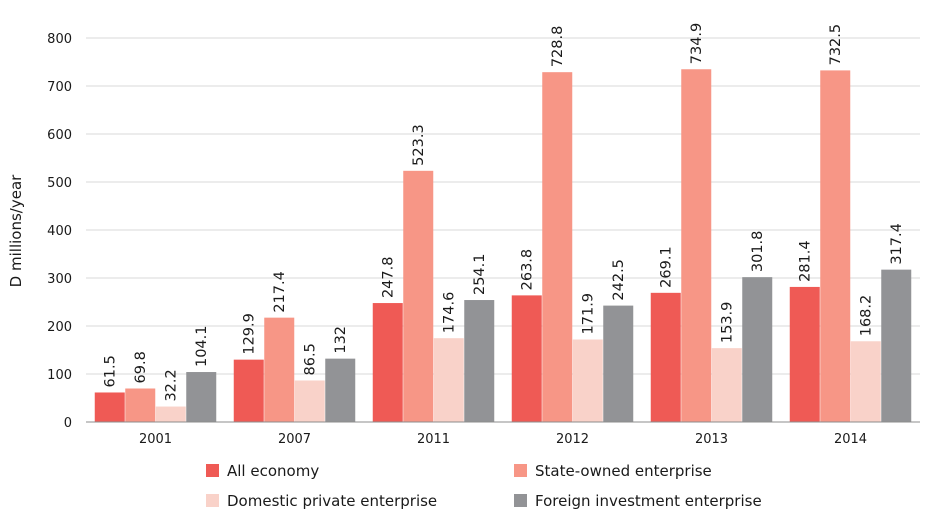  What do you see at coordinates (623, 471) in the screenshot?
I see `legend-label: State-owned enterprise` at bounding box center [623, 471].